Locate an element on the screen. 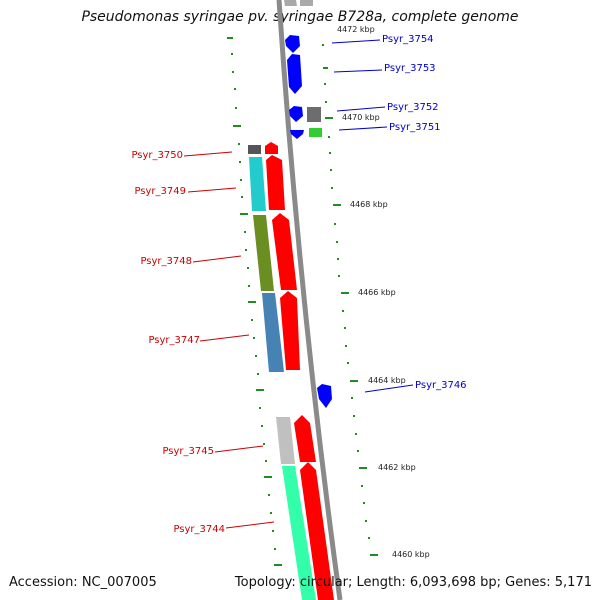 The image size is (600, 600). gene-label: Psyr_3754 is located at coordinates (408, 39).